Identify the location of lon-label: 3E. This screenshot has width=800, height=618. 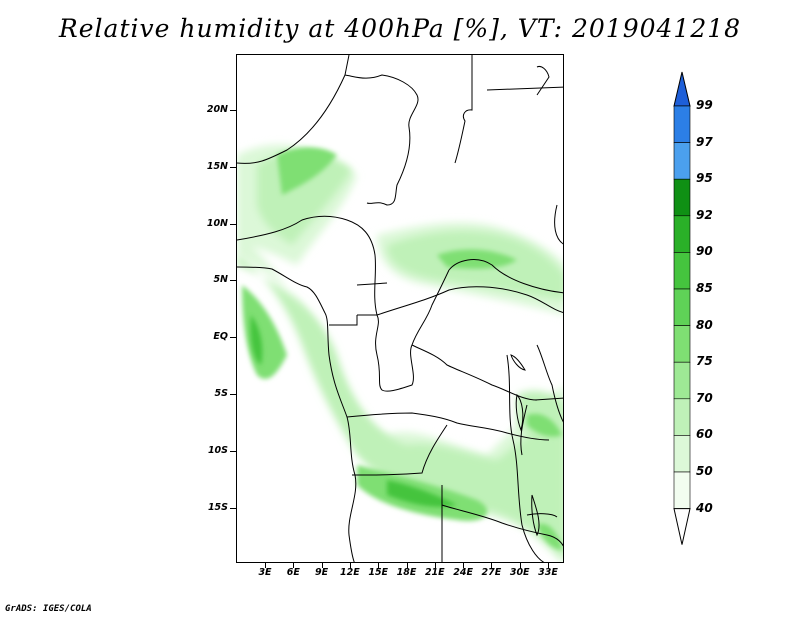
(265, 572).